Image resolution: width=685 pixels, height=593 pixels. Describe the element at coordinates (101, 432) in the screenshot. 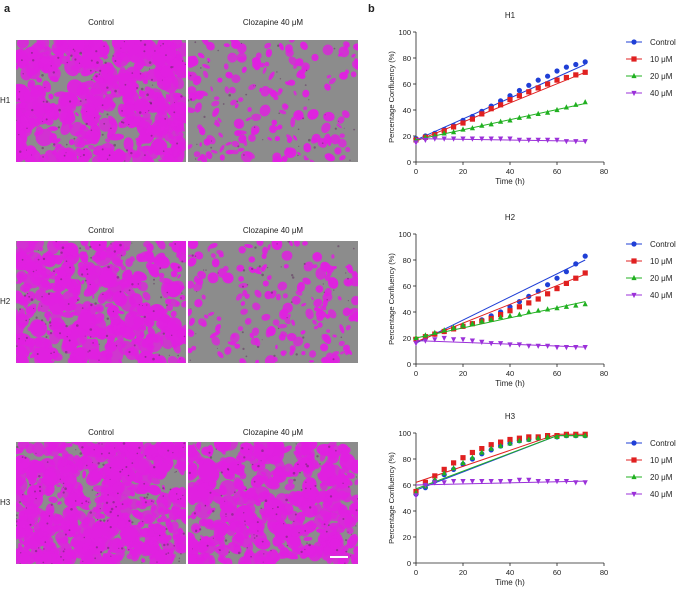

I see `col-label-control: Control` at that location.